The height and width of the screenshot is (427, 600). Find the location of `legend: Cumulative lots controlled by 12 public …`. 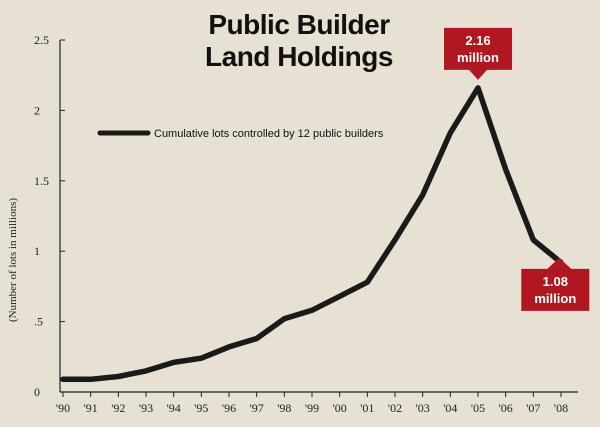

legend: Cumulative lots controlled by 12 public … is located at coordinates (240, 134).